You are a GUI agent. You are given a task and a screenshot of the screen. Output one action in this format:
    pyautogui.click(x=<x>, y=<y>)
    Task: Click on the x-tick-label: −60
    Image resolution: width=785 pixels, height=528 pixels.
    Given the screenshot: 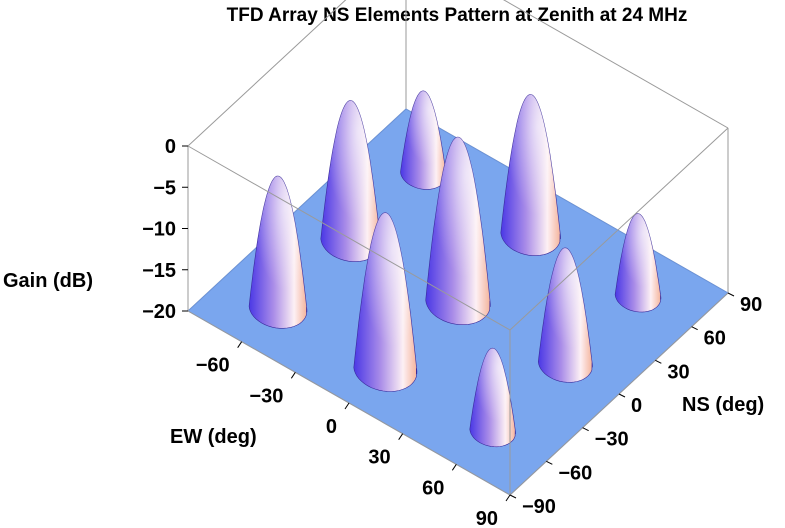 What is the action you would take?
    pyautogui.click(x=213, y=366)
    